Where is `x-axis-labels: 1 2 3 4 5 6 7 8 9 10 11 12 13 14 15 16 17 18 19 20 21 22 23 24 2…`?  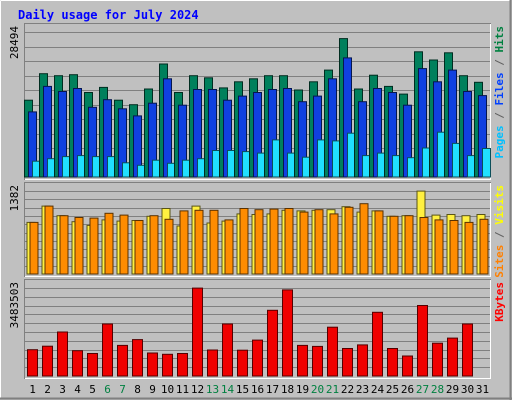 x-axis-labels: 1 2 3 4 5 6 7 8 9 10 11 12 13 14 15 16 17 18 19 20 21 22 23 24 2… is located at coordinates (259, 389).